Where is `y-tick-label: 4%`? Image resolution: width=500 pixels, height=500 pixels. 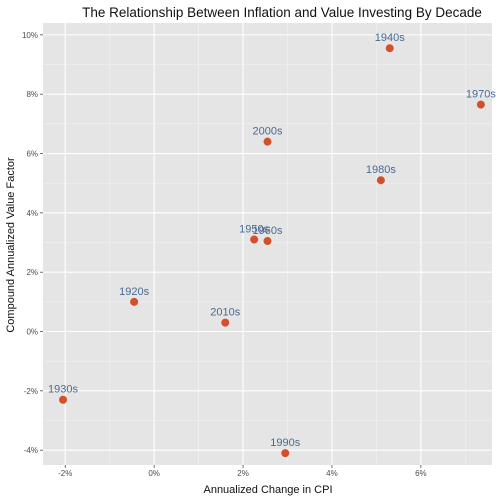 y-tick-label: 4% is located at coordinates (32, 213).